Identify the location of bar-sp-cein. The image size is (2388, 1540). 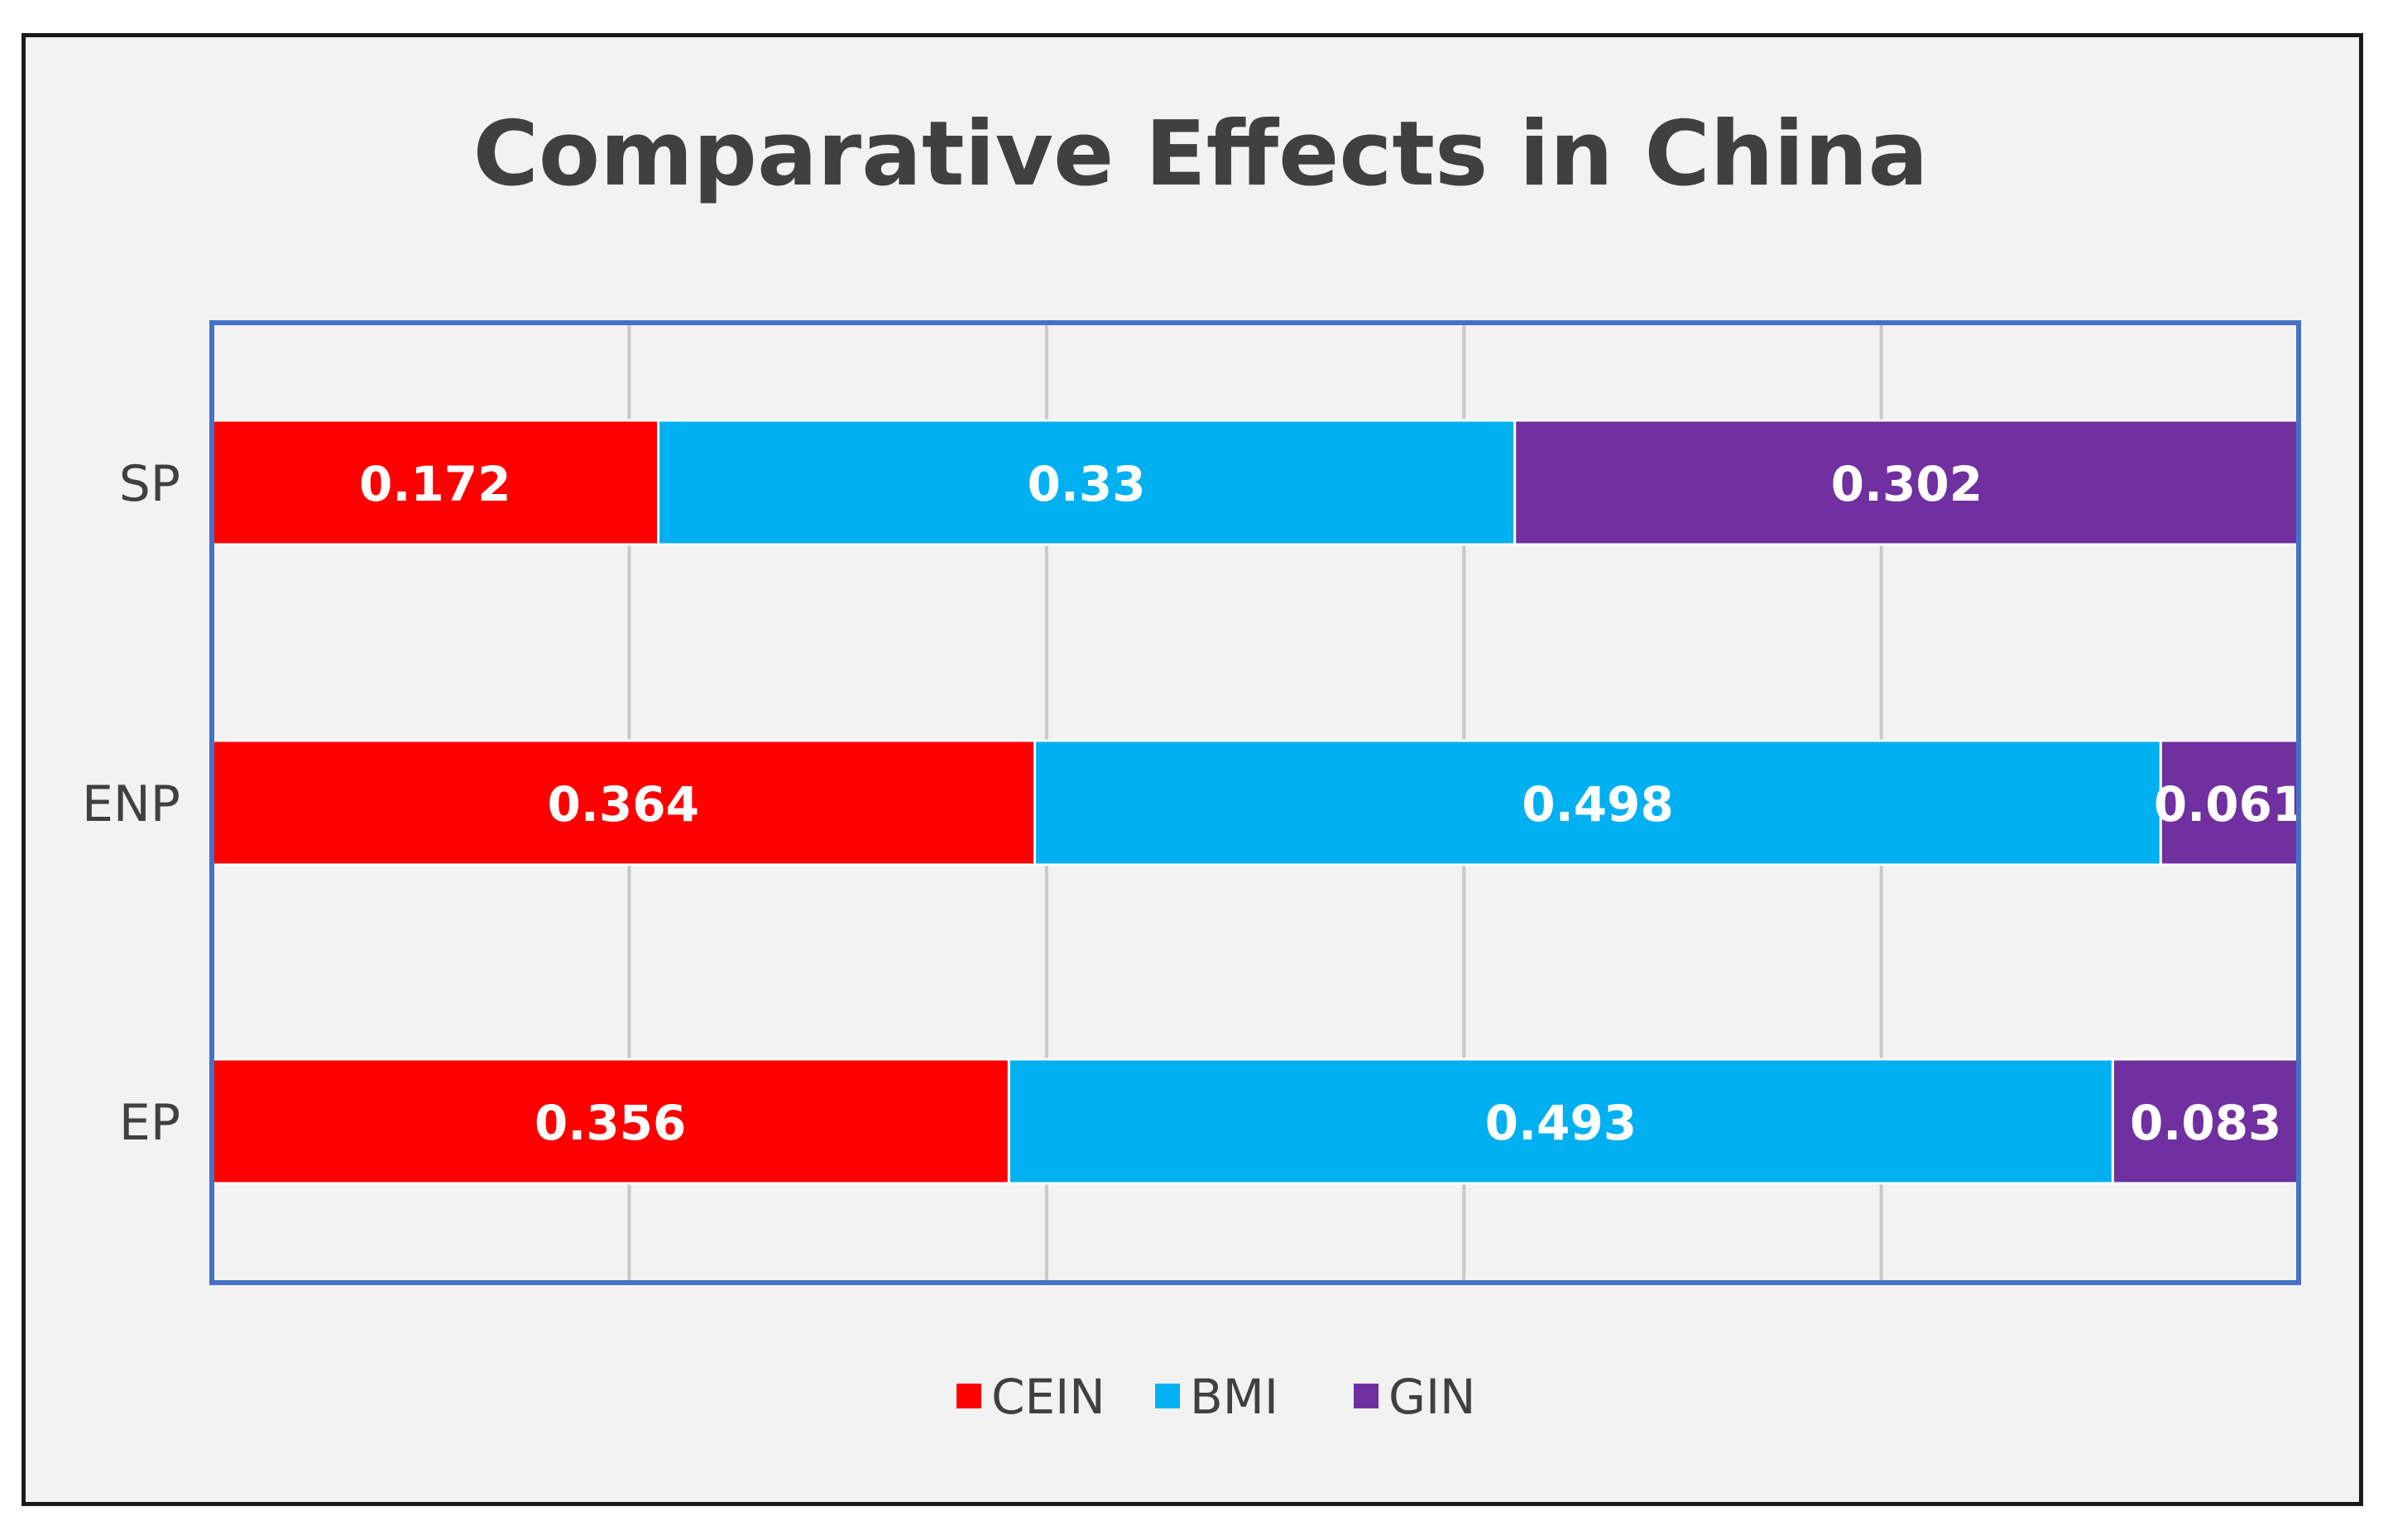
(435, 482).